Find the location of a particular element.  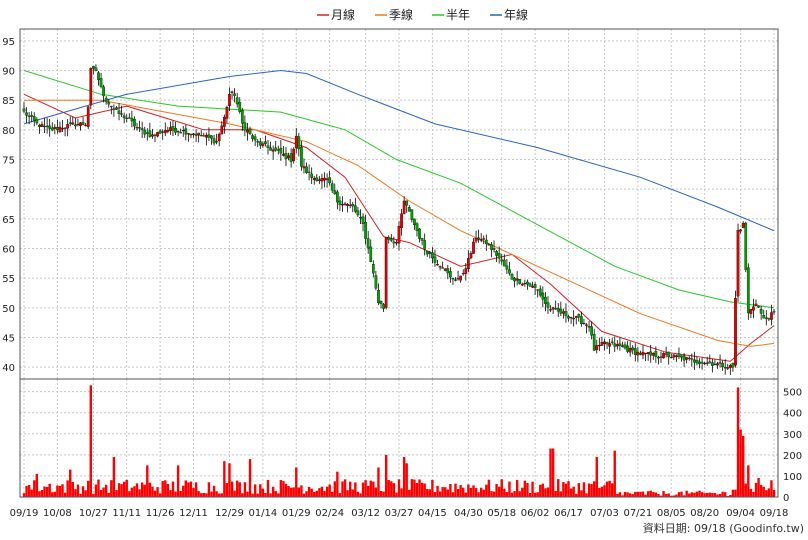

legend: 月線 季線 半年 年線 is located at coordinates (422, 14).